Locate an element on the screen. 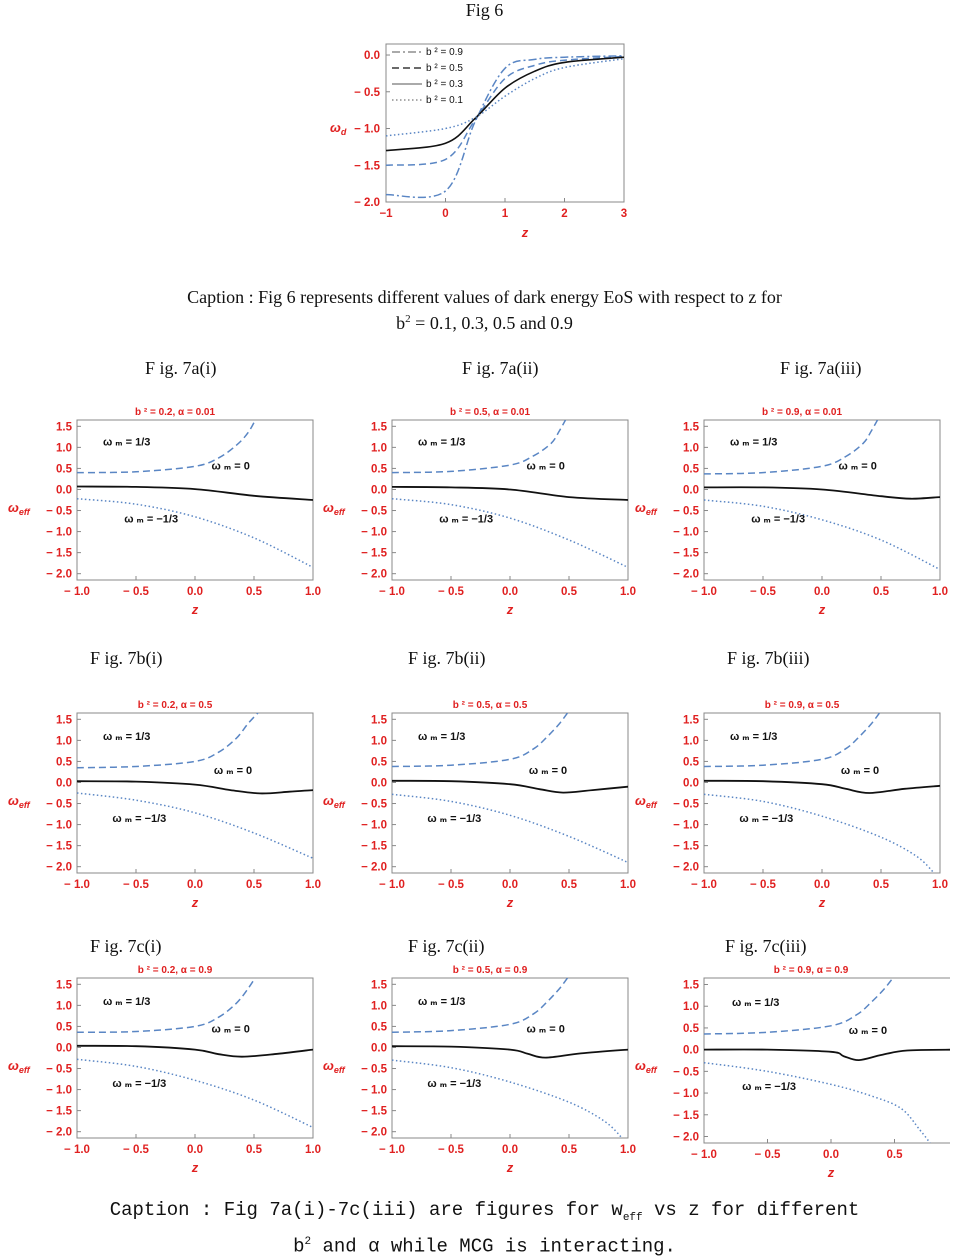  panel-title: b ² = 0.2, α = 0.9 is located at coordinates (175, 970).